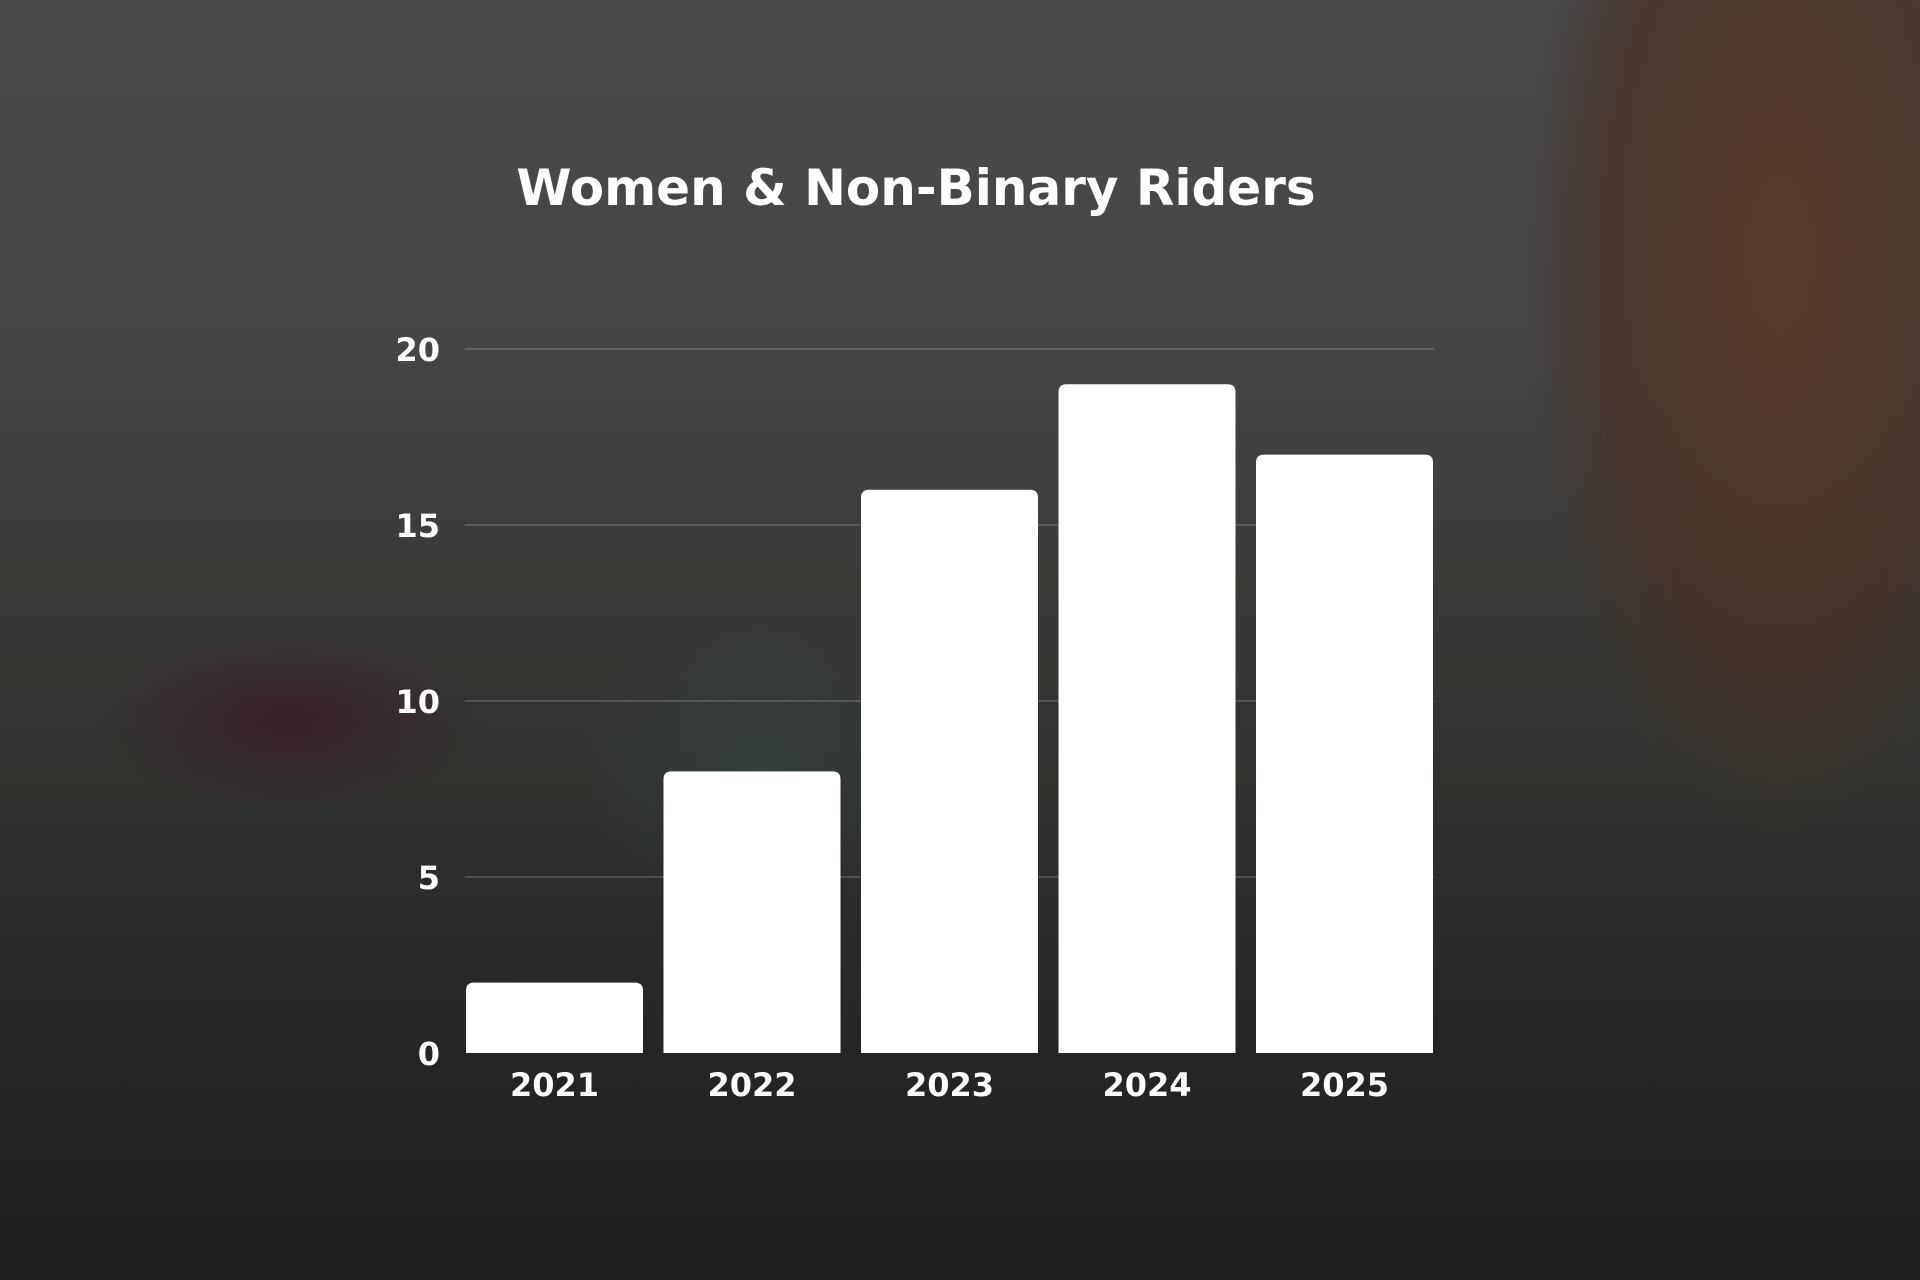 The height and width of the screenshot is (1280, 1920). What do you see at coordinates (554, 1017) in the screenshot?
I see `bar-2021` at bounding box center [554, 1017].